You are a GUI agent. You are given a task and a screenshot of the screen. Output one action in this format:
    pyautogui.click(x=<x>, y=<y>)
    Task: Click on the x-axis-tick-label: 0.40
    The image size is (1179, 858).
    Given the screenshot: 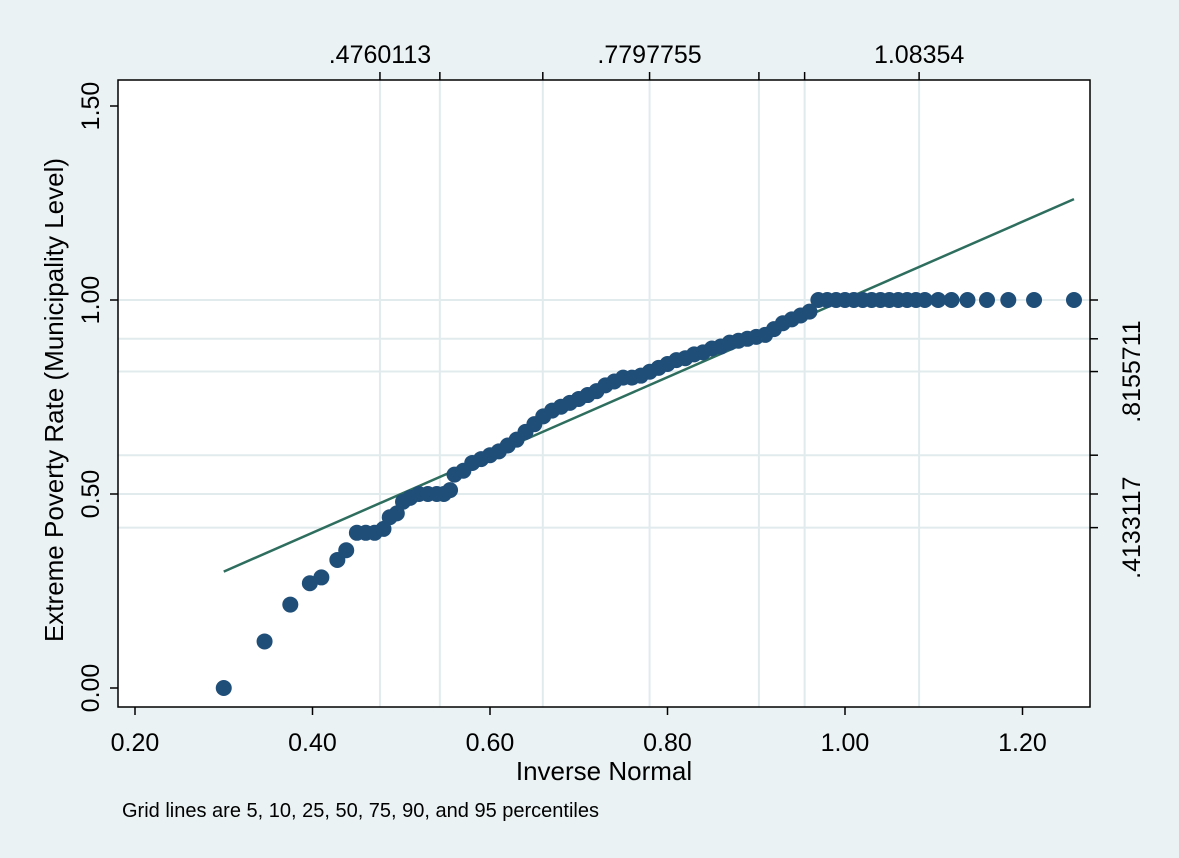 What is the action you would take?
    pyautogui.click(x=312, y=743)
    